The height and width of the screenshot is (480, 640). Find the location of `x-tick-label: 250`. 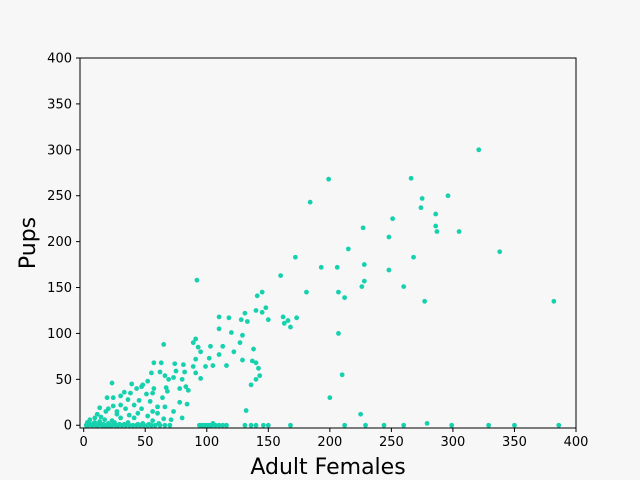

x-tick-label: 250 is located at coordinates (391, 442).